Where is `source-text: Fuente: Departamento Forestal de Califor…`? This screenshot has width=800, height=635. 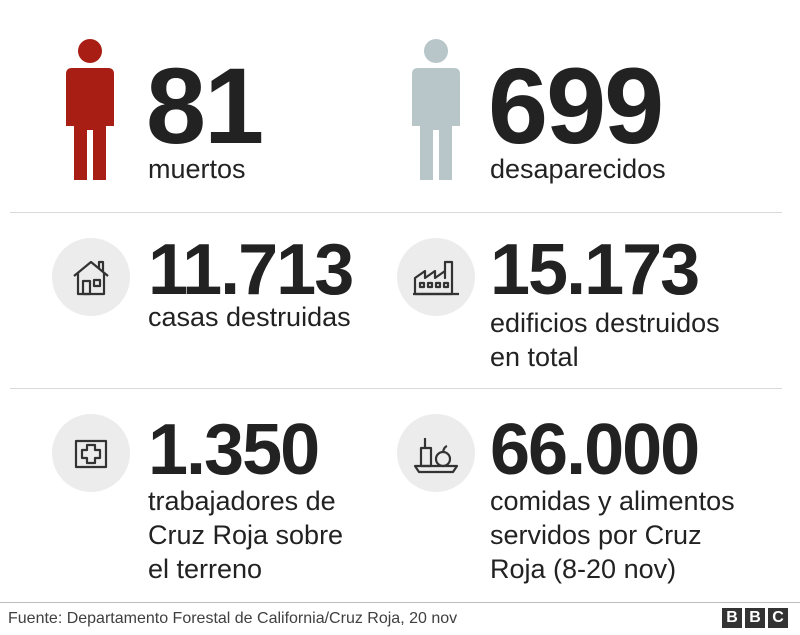
source-text: Fuente: Departamento Forestal de Califor… is located at coordinates (233, 618).